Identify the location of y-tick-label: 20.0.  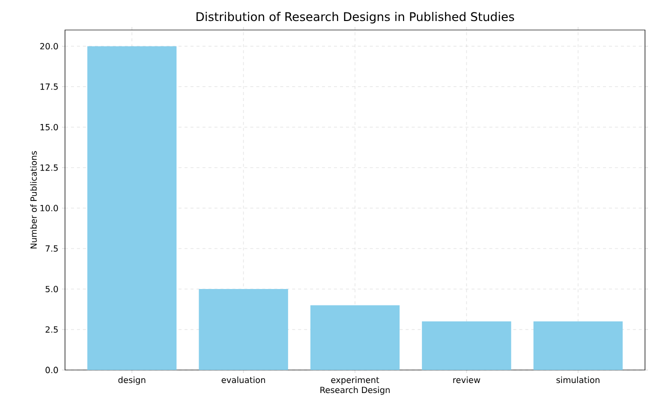
(49, 46).